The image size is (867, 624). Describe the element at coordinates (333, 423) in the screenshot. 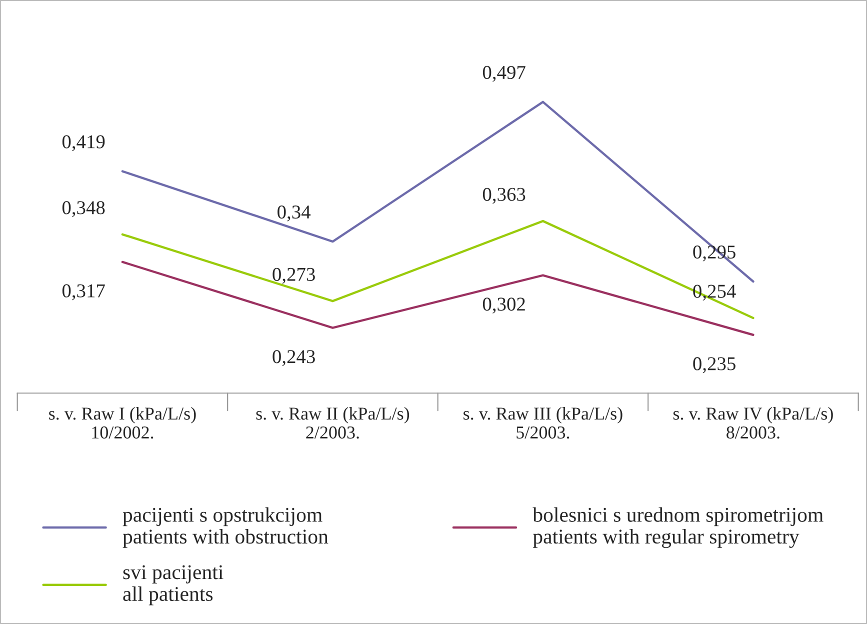

I see `x-tick-label: s. v. Raw II (kPa/L/s) 2/2003.` at that location.